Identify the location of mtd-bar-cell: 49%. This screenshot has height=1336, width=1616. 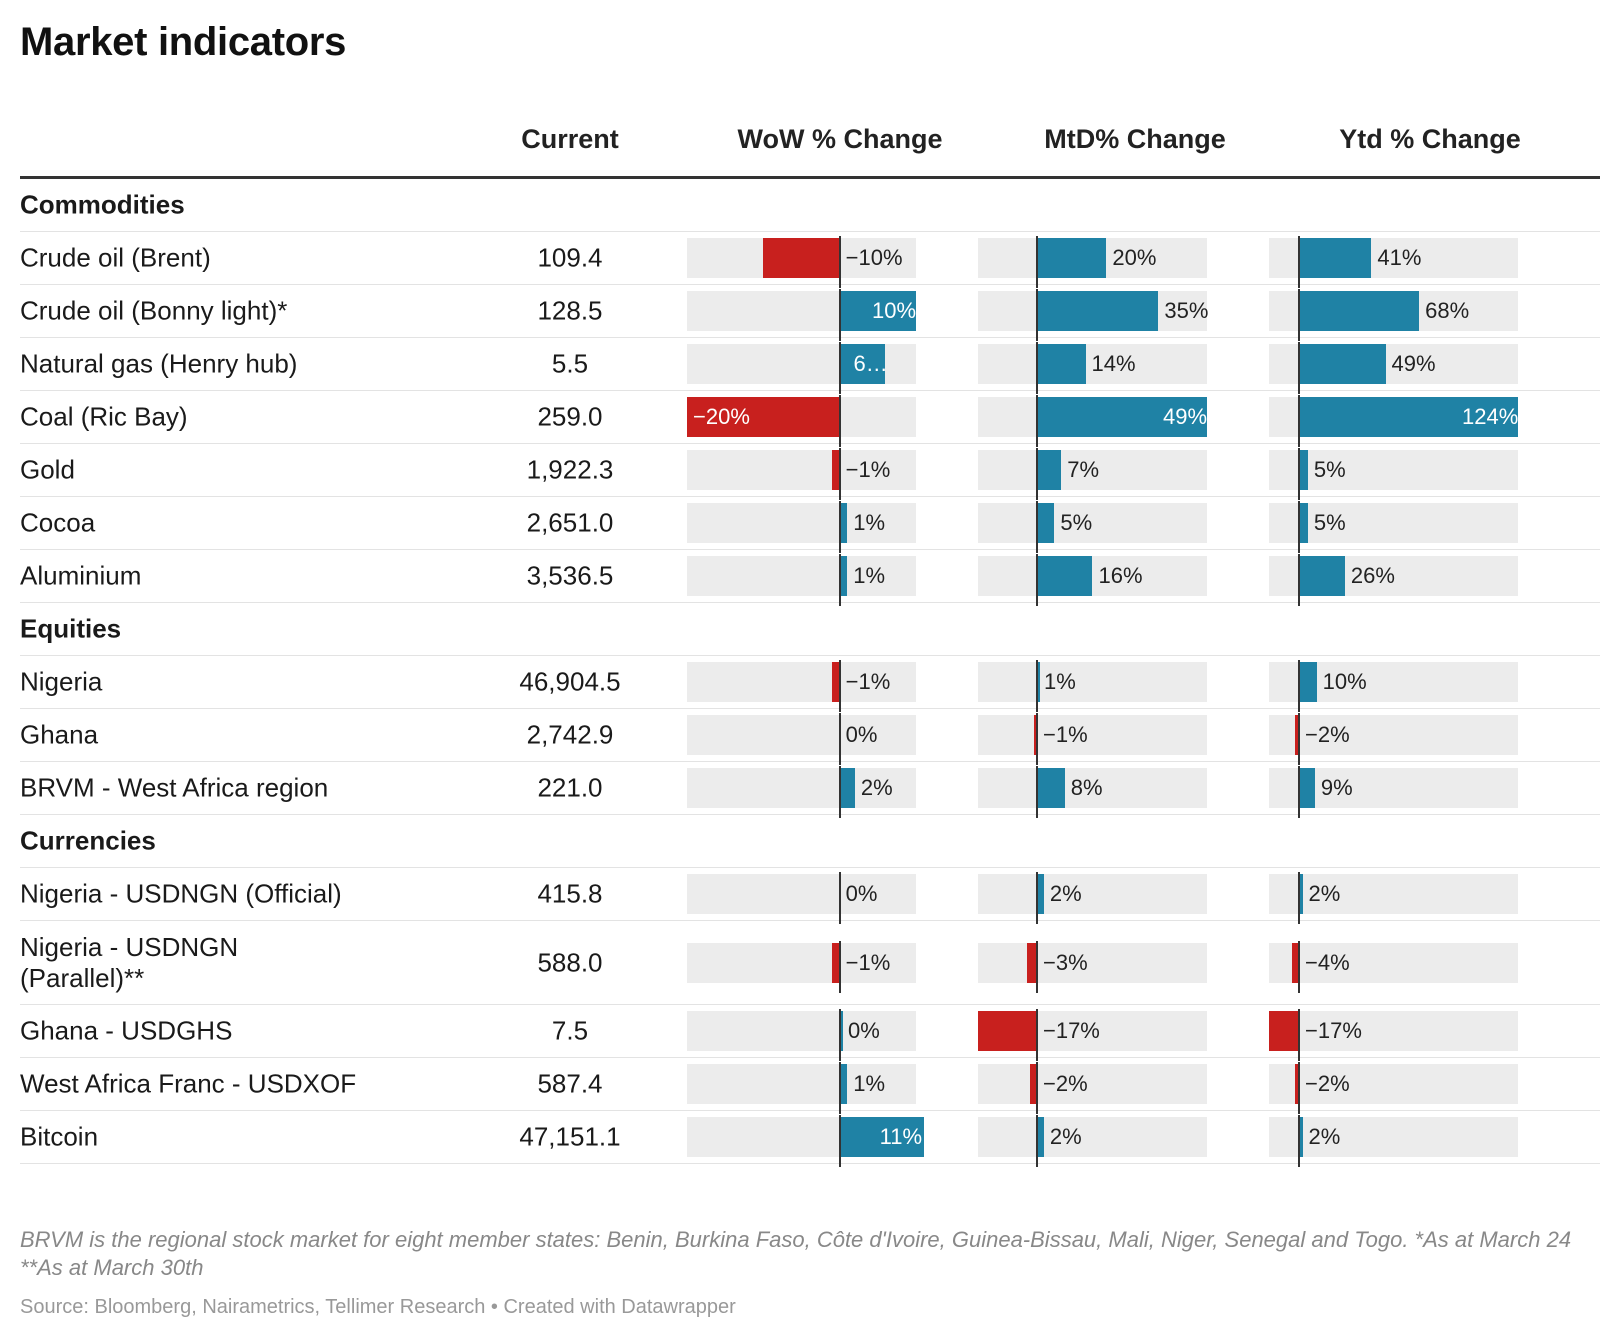
(1092, 417).